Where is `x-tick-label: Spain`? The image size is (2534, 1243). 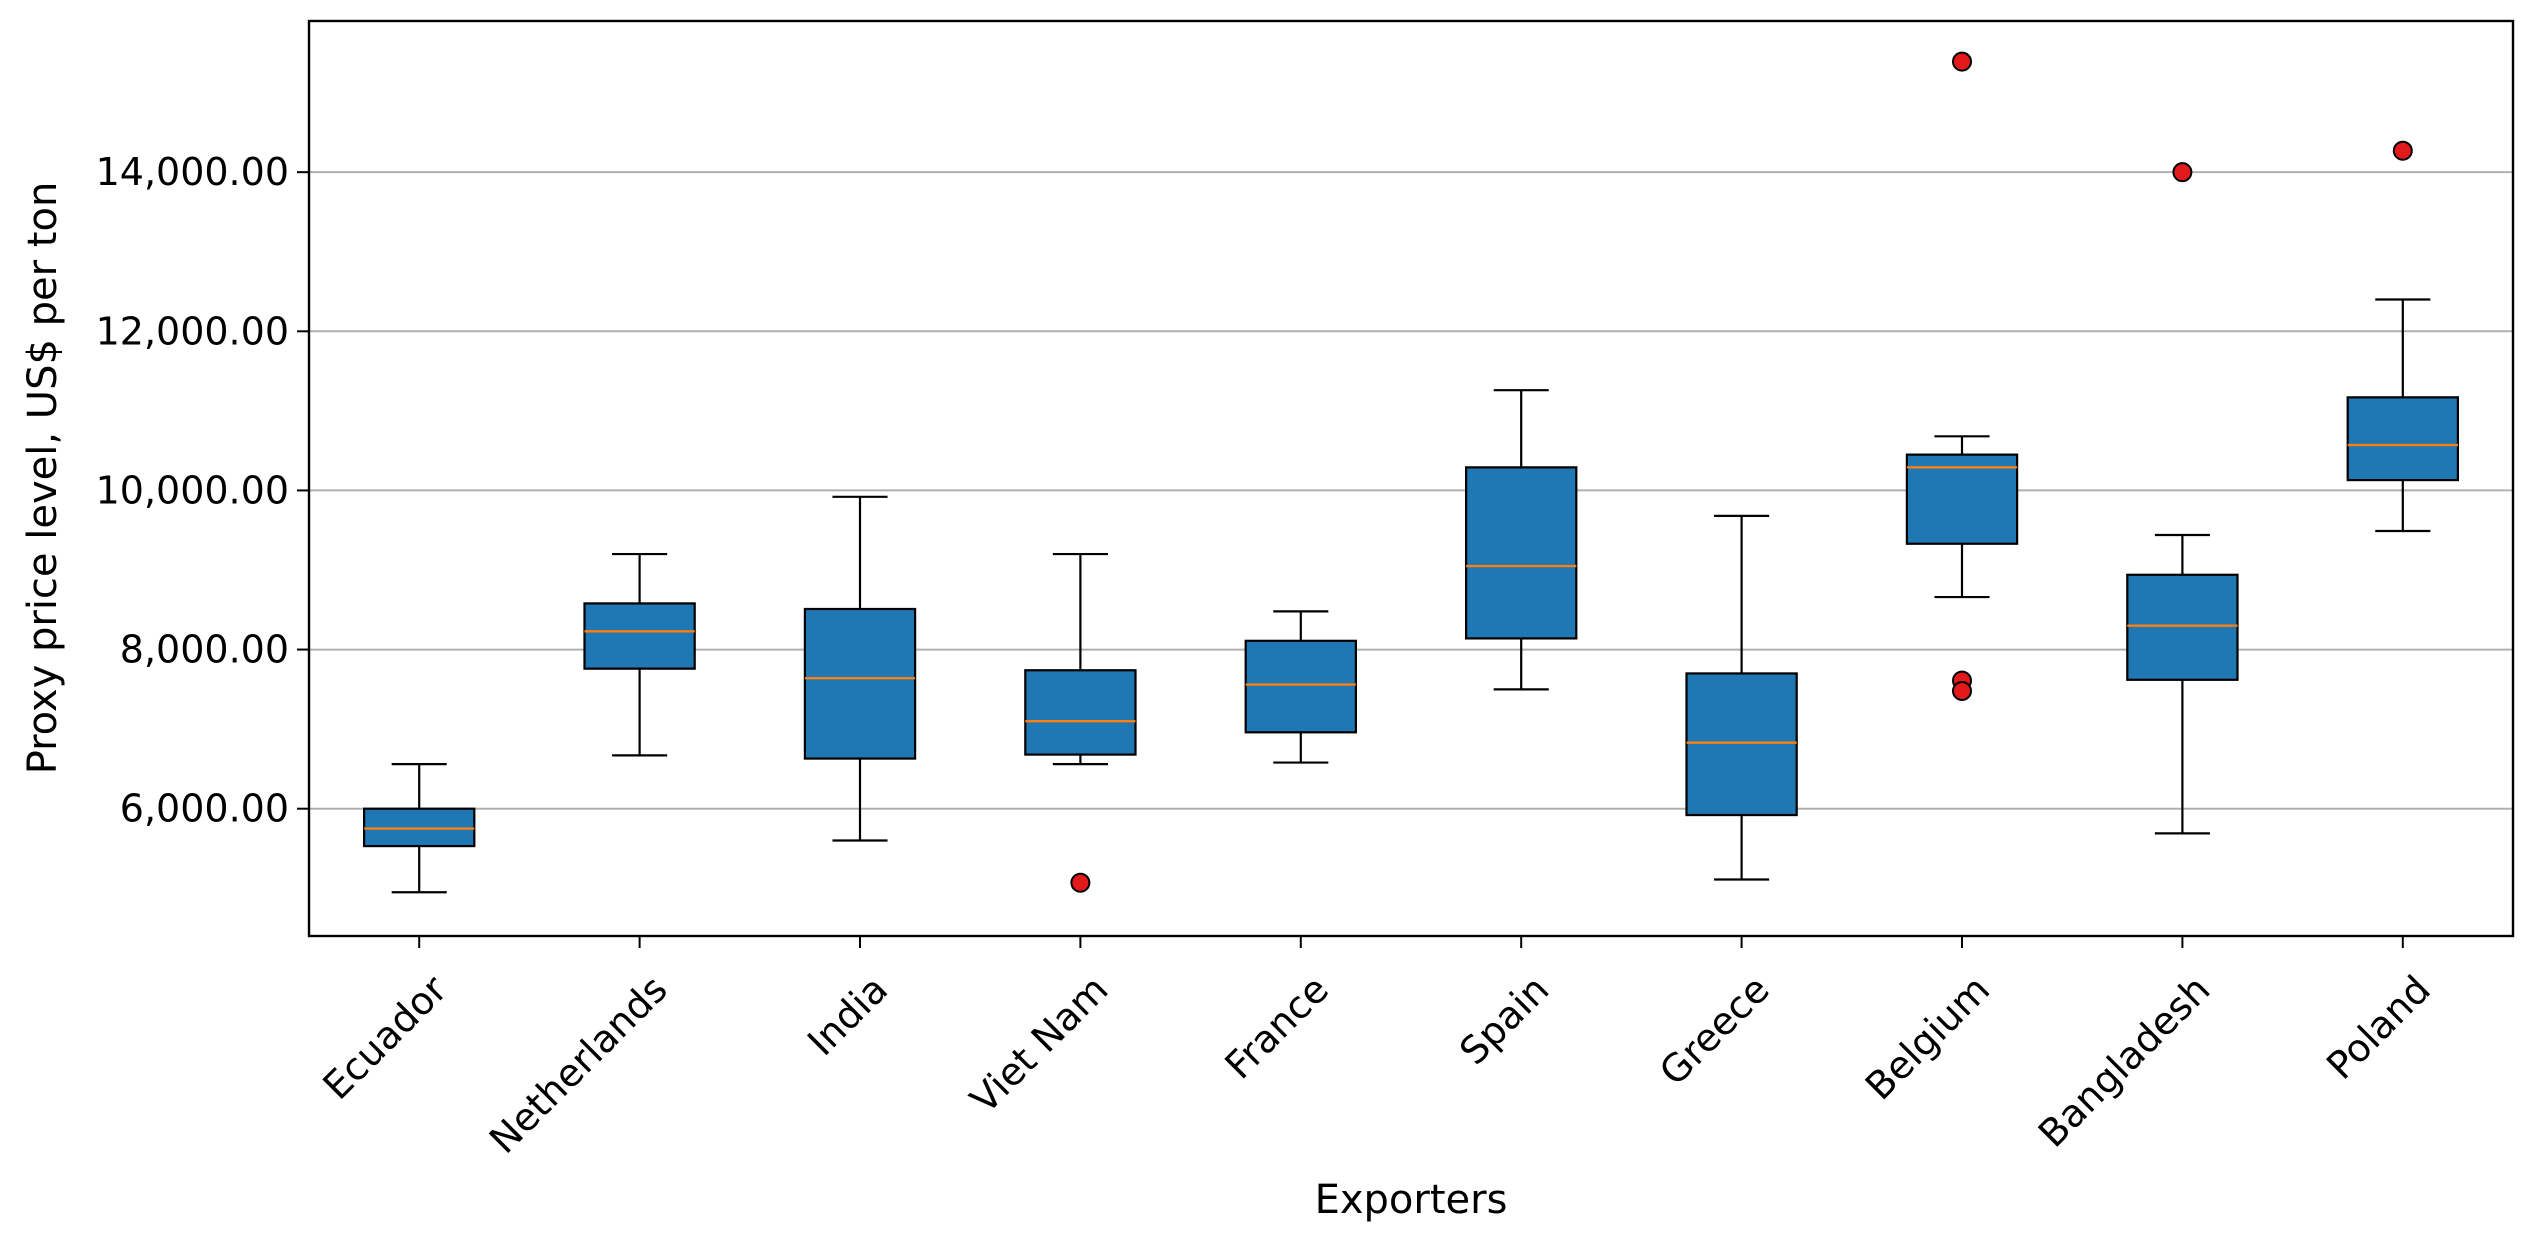
x-tick-label: Spain is located at coordinates (1504, 1020).